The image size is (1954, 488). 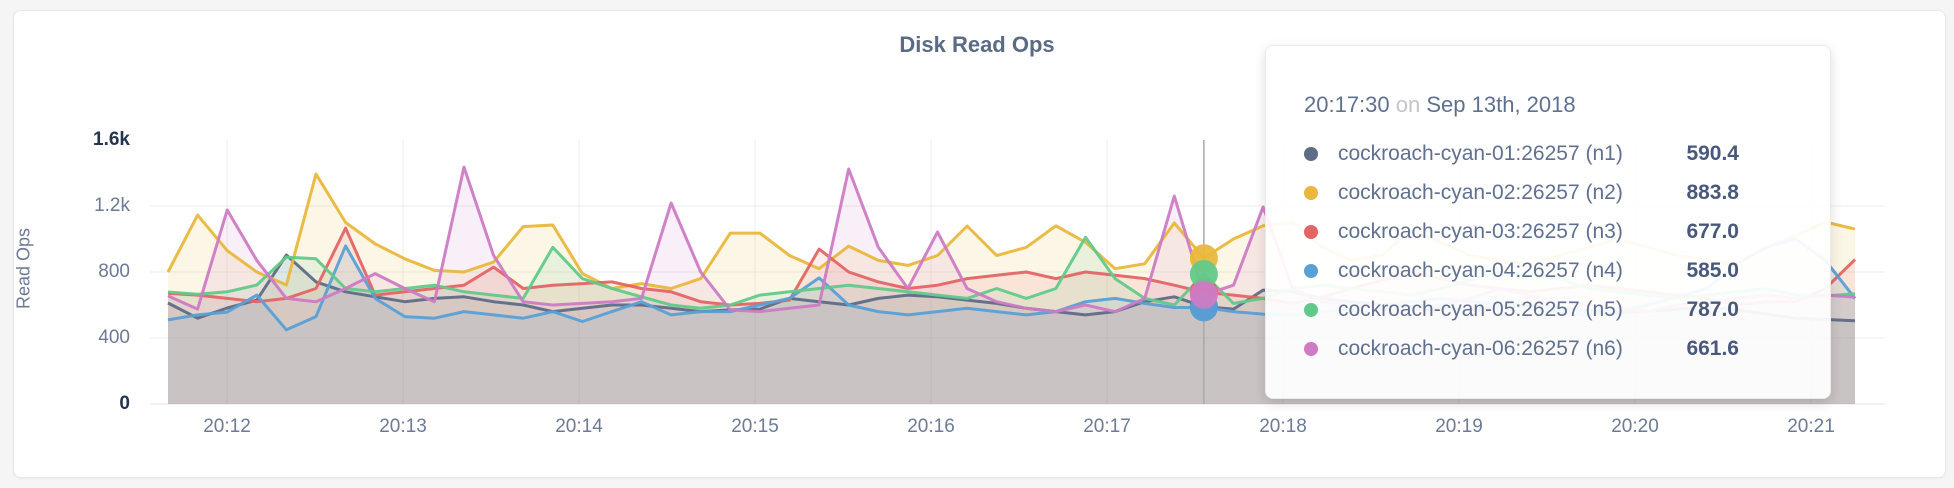 I want to click on tooltip-series-value: 677.0, so click(x=1712, y=231).